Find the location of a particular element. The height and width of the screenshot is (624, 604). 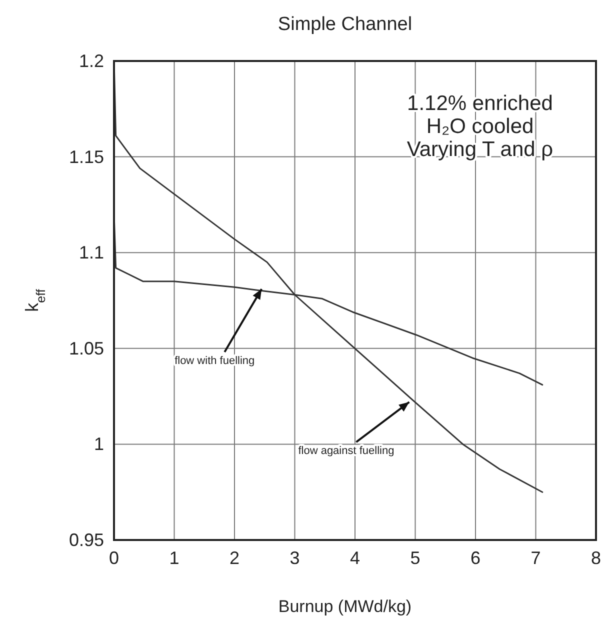

chart-title: Simple Channel is located at coordinates (345, 24).